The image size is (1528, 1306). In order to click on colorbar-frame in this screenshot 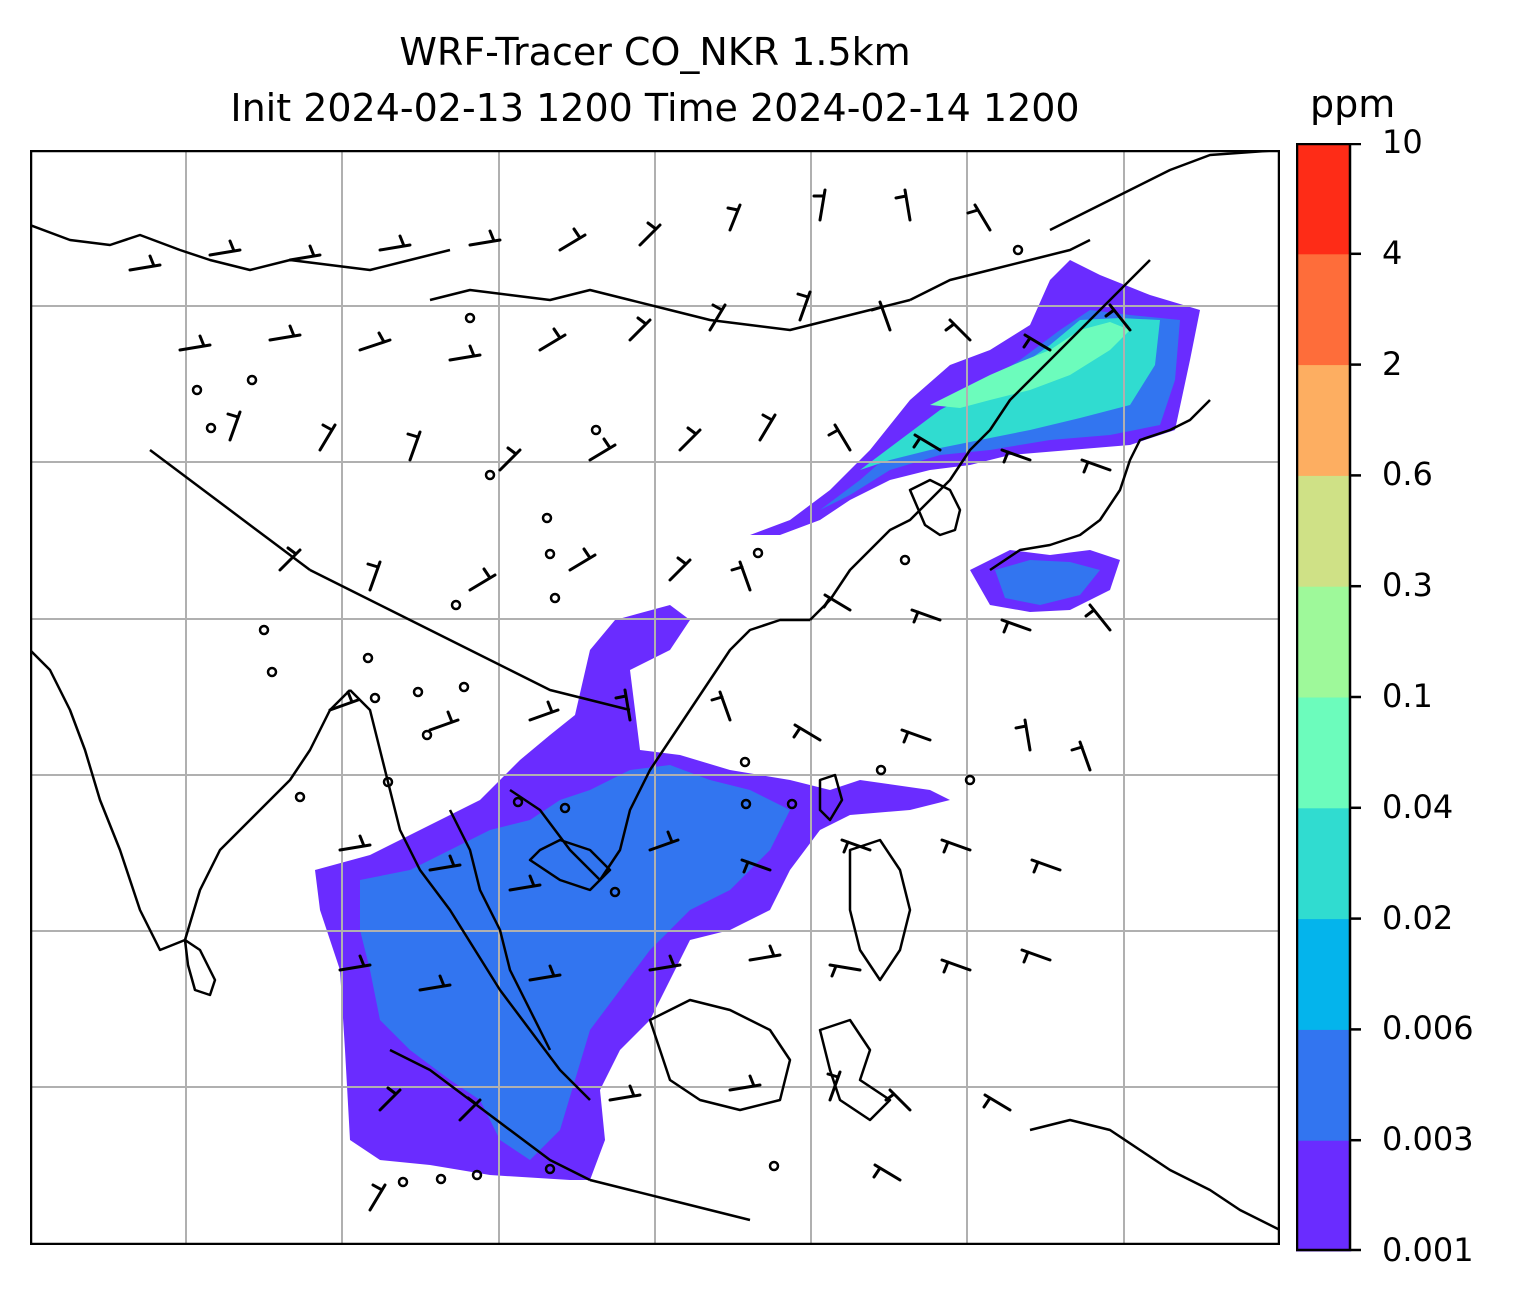, I will do `click(1324, 697)`.